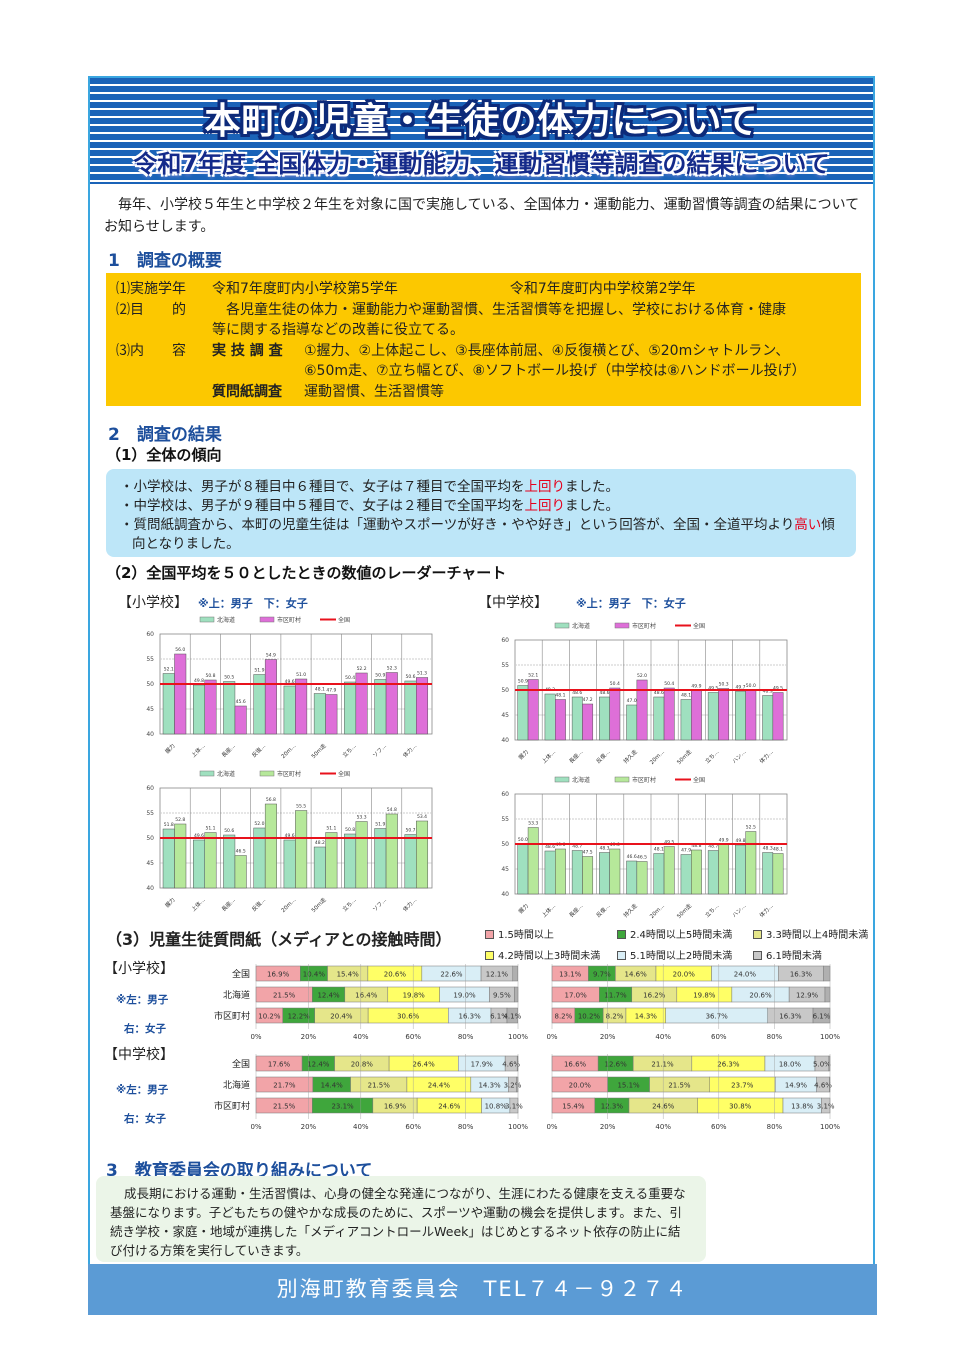 The image size is (960, 1358). Describe the element at coordinates (145, 1119) in the screenshot. I see `media-right-note: 右：女子` at that location.